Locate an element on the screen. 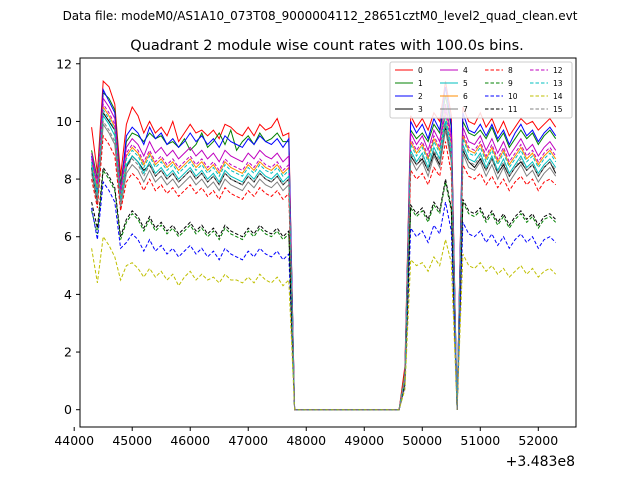  x-tick-label: 45000 is located at coordinates (132, 440).